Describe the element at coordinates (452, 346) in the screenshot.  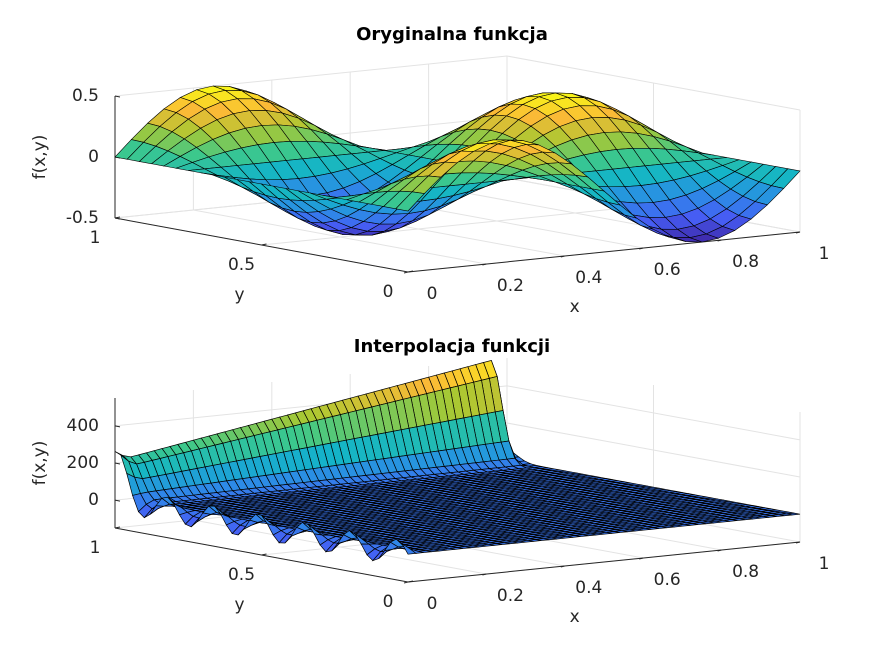
I see `chart-title: Interpolacja funkcji` at that location.